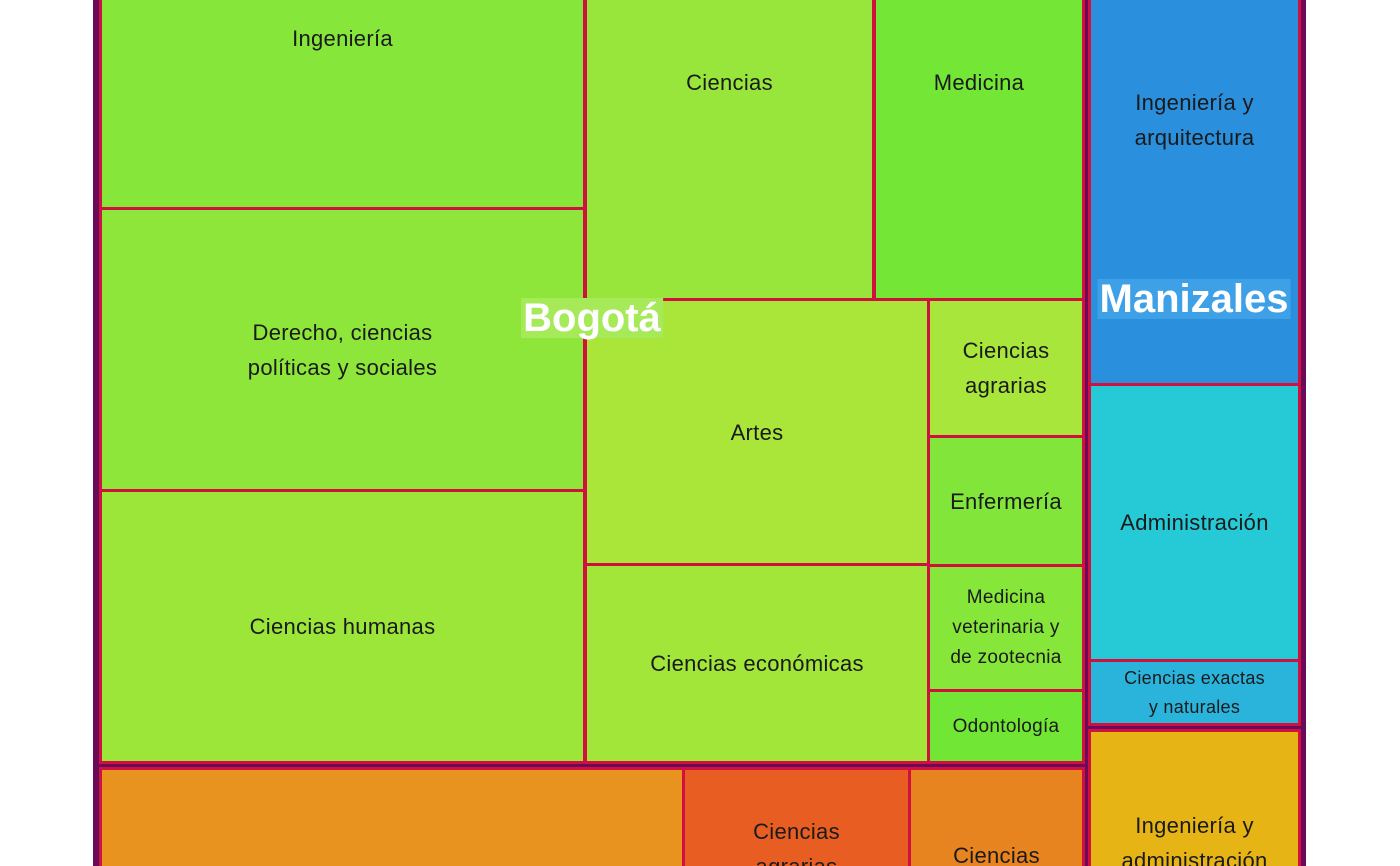  I want to click on treemap-cell: Ciencias exactas y naturales, so click(1194, 692).